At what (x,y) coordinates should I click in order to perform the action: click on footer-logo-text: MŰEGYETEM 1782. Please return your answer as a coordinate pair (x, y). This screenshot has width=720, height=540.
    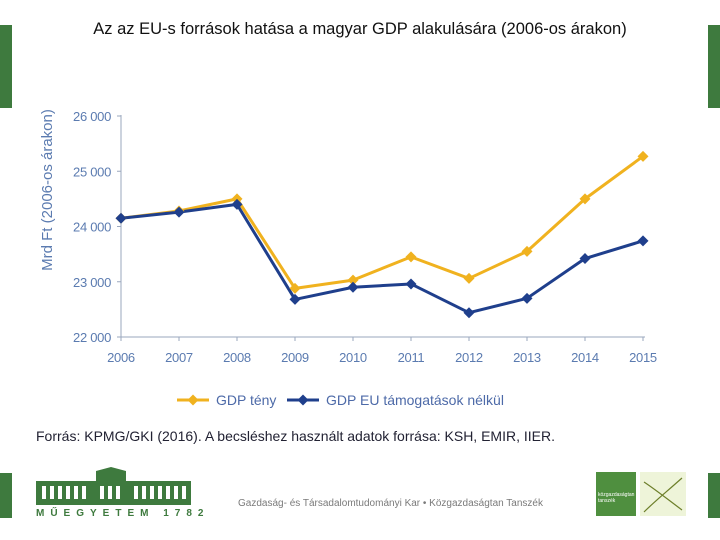
    Looking at the image, I should click on (123, 513).